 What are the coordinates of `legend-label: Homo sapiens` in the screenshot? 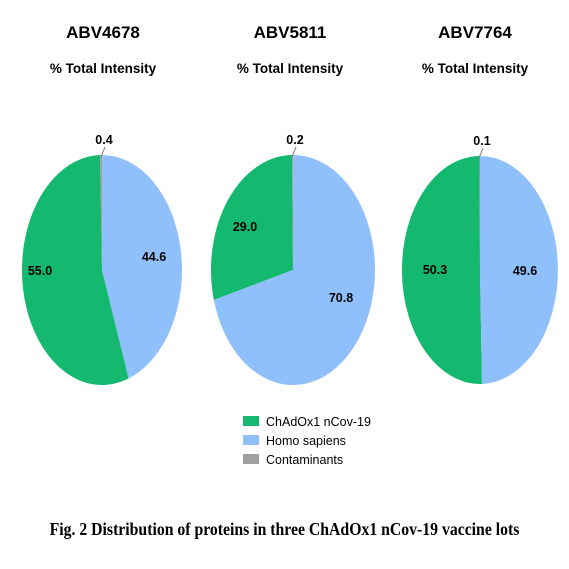 It's located at (306, 441).